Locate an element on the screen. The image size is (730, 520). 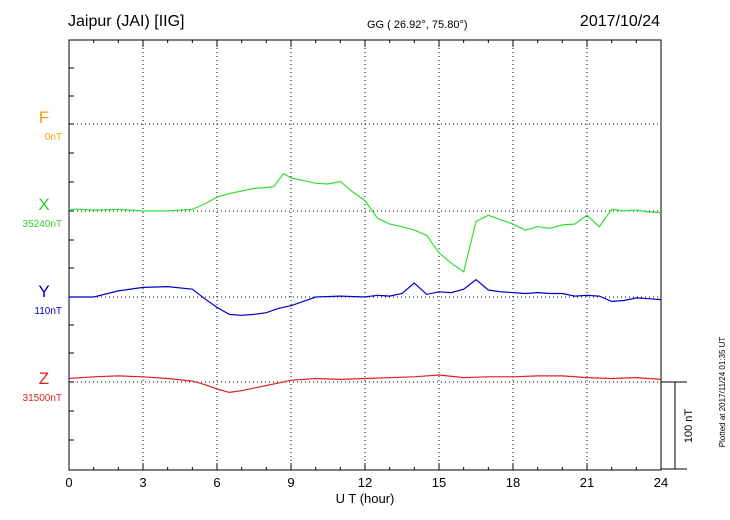
baseline-label-f: 0nT is located at coordinates (53, 137).